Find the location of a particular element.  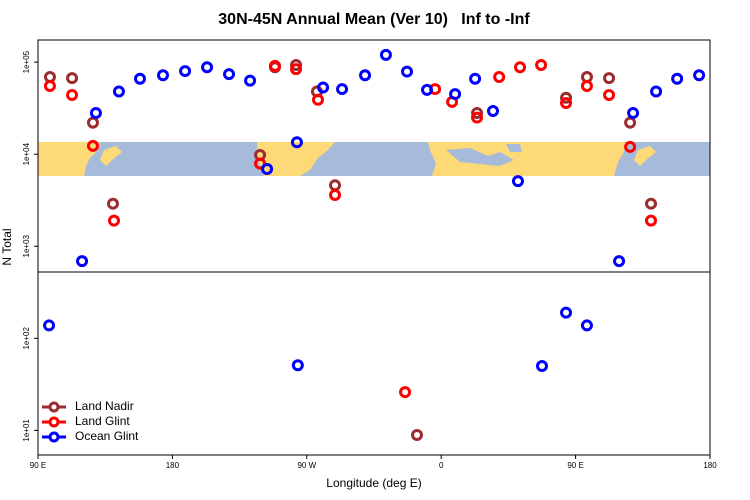

y-tick-label: 1e+04 is located at coordinates (26, 153).